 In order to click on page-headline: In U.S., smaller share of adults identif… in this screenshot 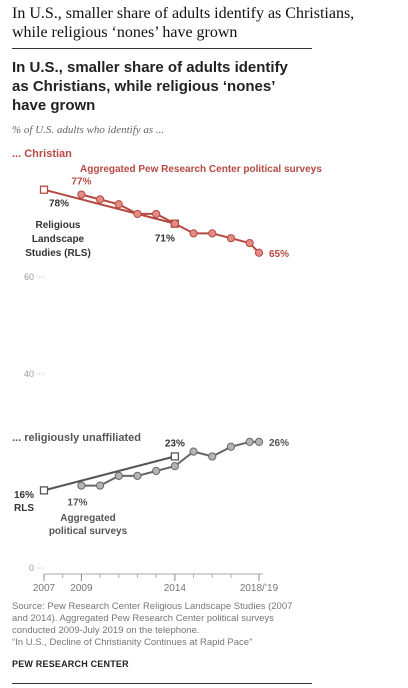, I will do `click(207, 23)`.